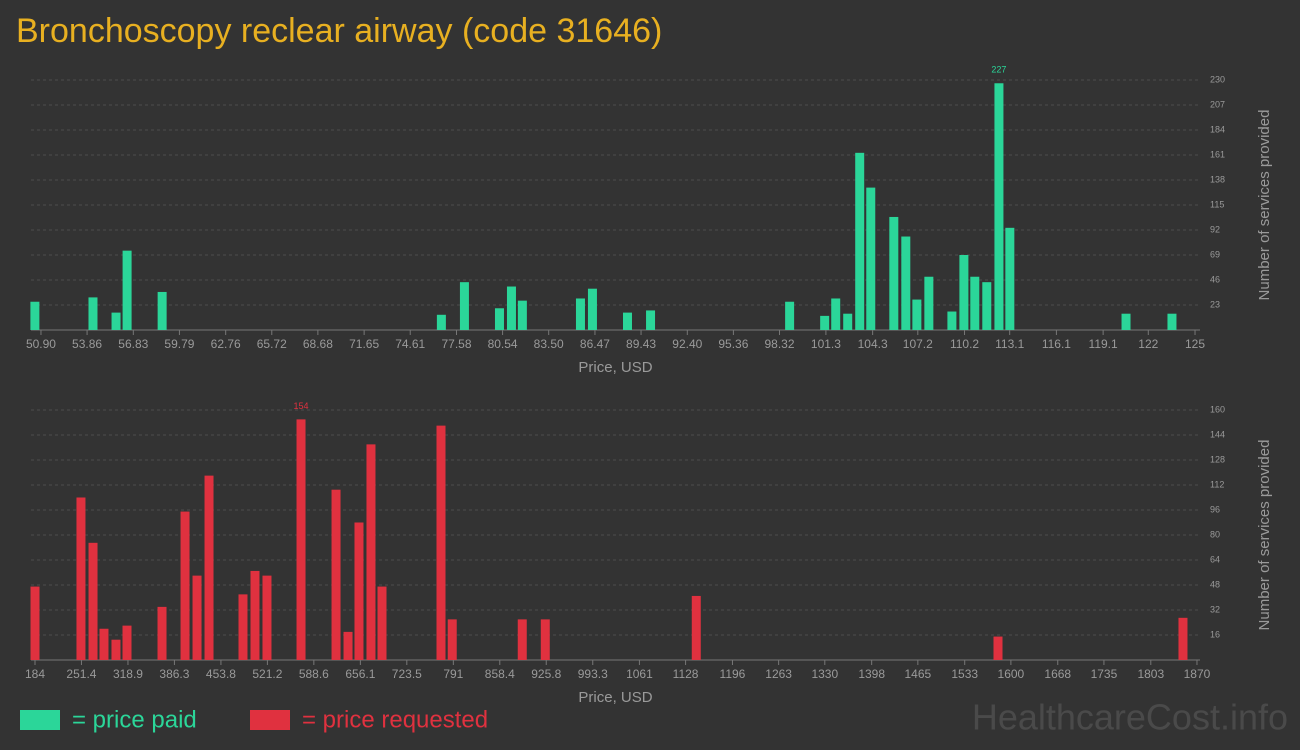 This screenshot has width=1300, height=750. What do you see at coordinates (41, 344) in the screenshot?
I see `x-tick-label: 50.90` at bounding box center [41, 344].